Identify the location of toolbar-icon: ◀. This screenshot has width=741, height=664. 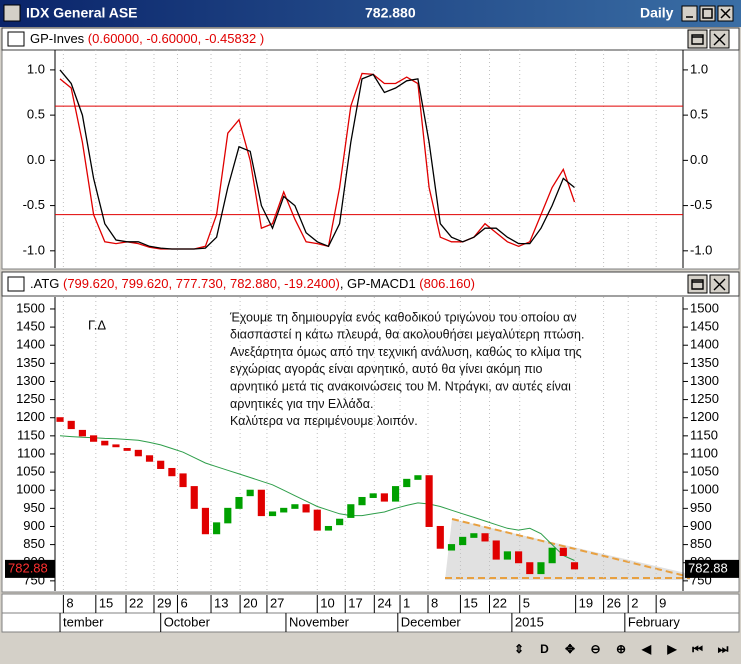
(646, 649).